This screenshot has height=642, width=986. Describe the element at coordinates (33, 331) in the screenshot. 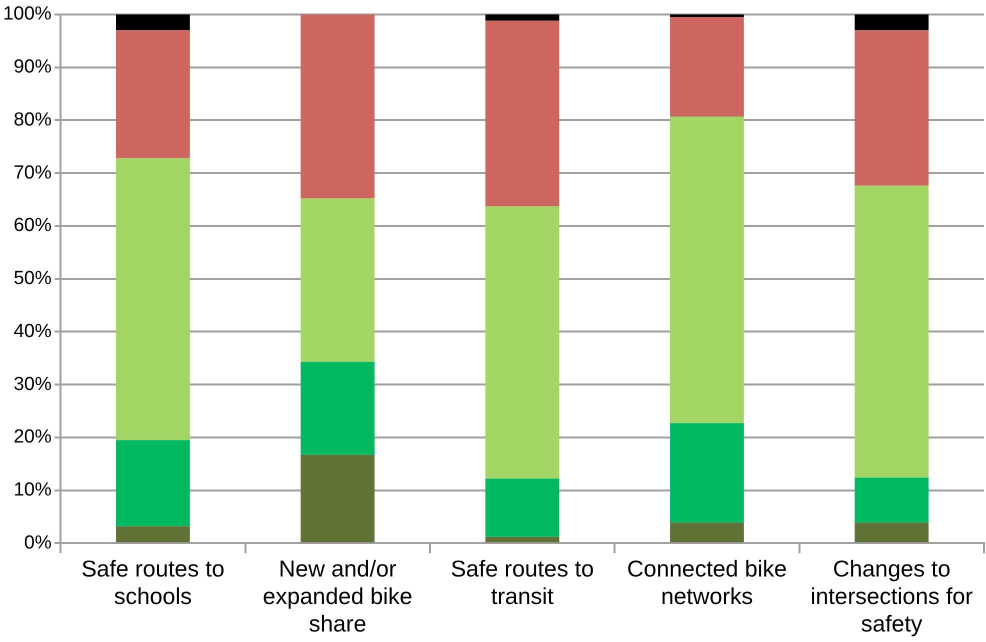

I see `y-tick-label: 40%` at that location.